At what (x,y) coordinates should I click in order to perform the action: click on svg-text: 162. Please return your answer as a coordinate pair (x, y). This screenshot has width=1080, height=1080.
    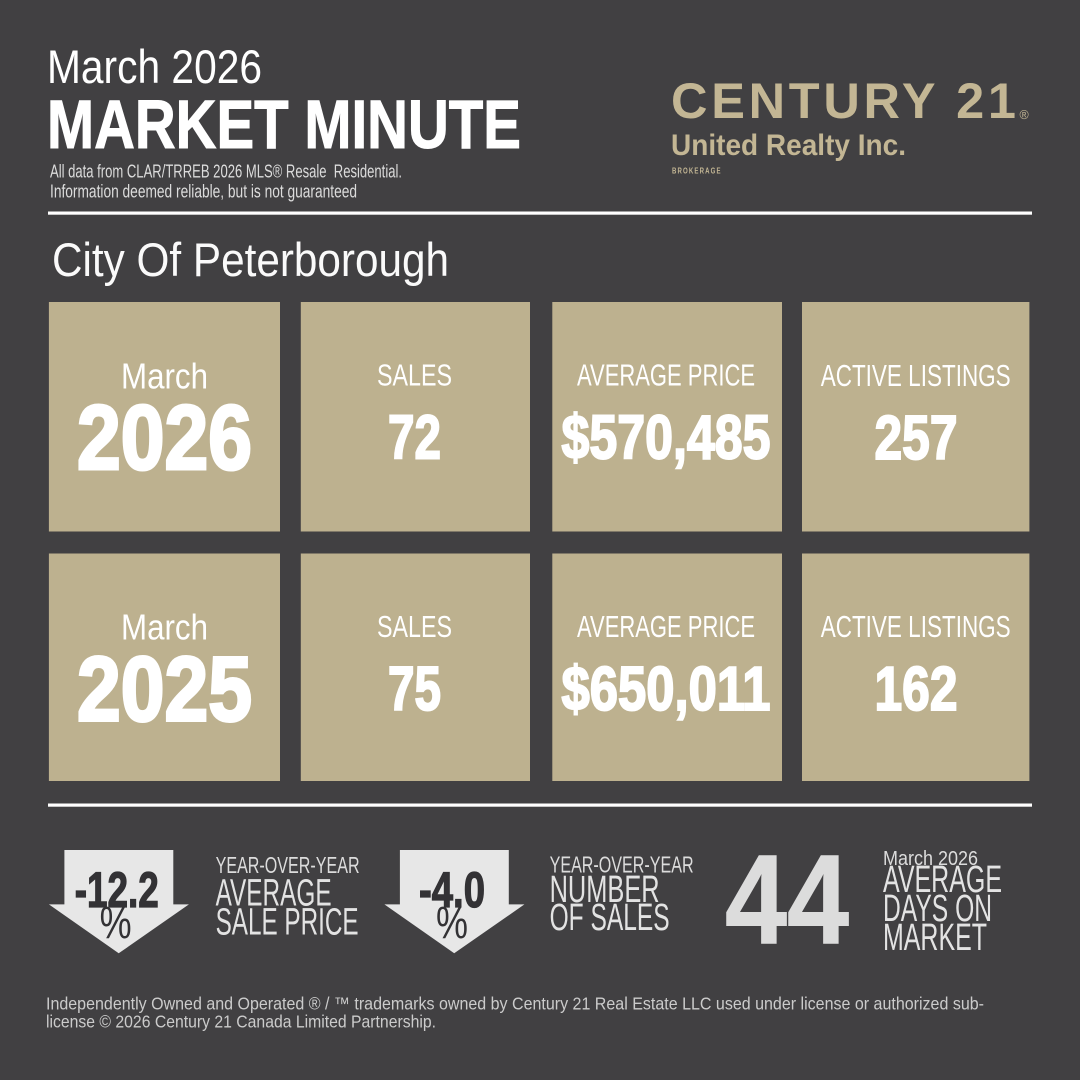
    Looking at the image, I should click on (916, 689).